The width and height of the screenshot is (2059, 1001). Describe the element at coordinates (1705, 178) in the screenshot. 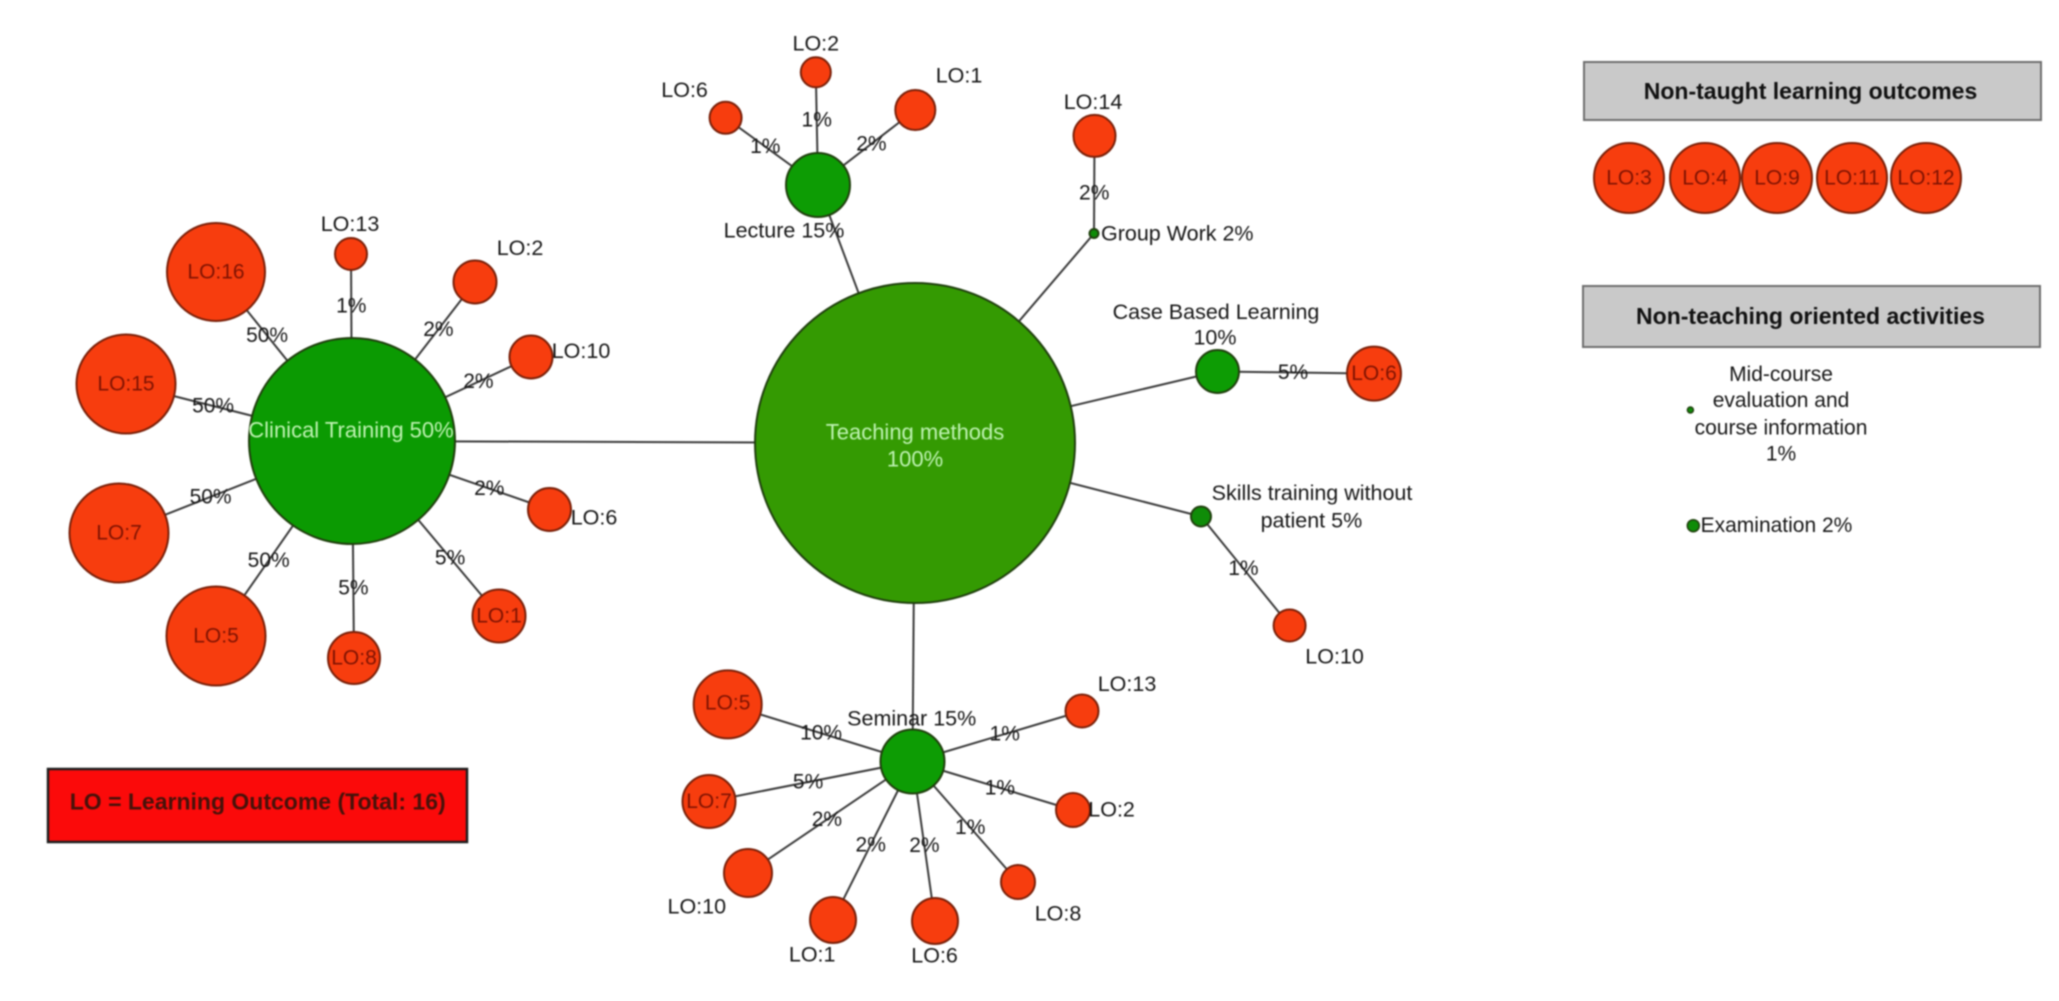

I see `svg-text: LO:4` at that location.